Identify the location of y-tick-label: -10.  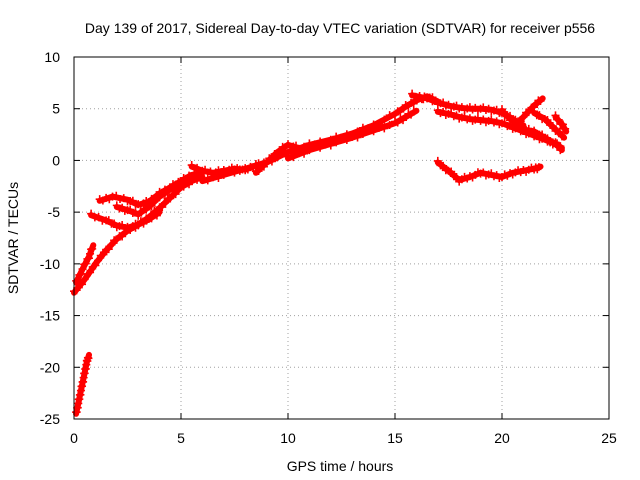
(50, 264).